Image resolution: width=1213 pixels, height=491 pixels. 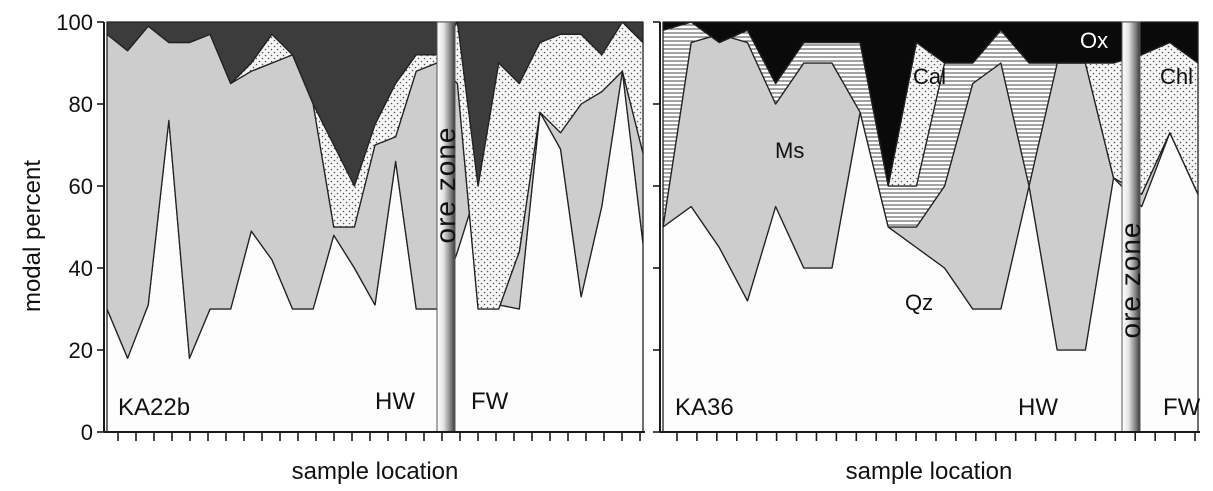 I want to click on y-tick-label-0: 0, so click(x=87, y=432).